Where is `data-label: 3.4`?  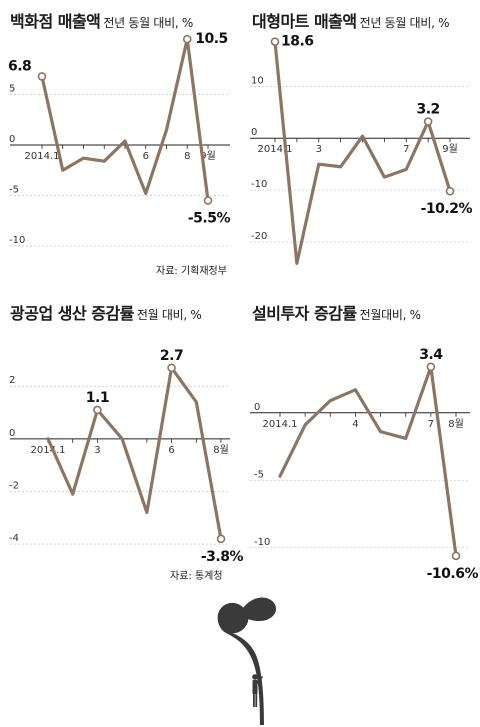
data-label: 3.4 is located at coordinates (431, 355).